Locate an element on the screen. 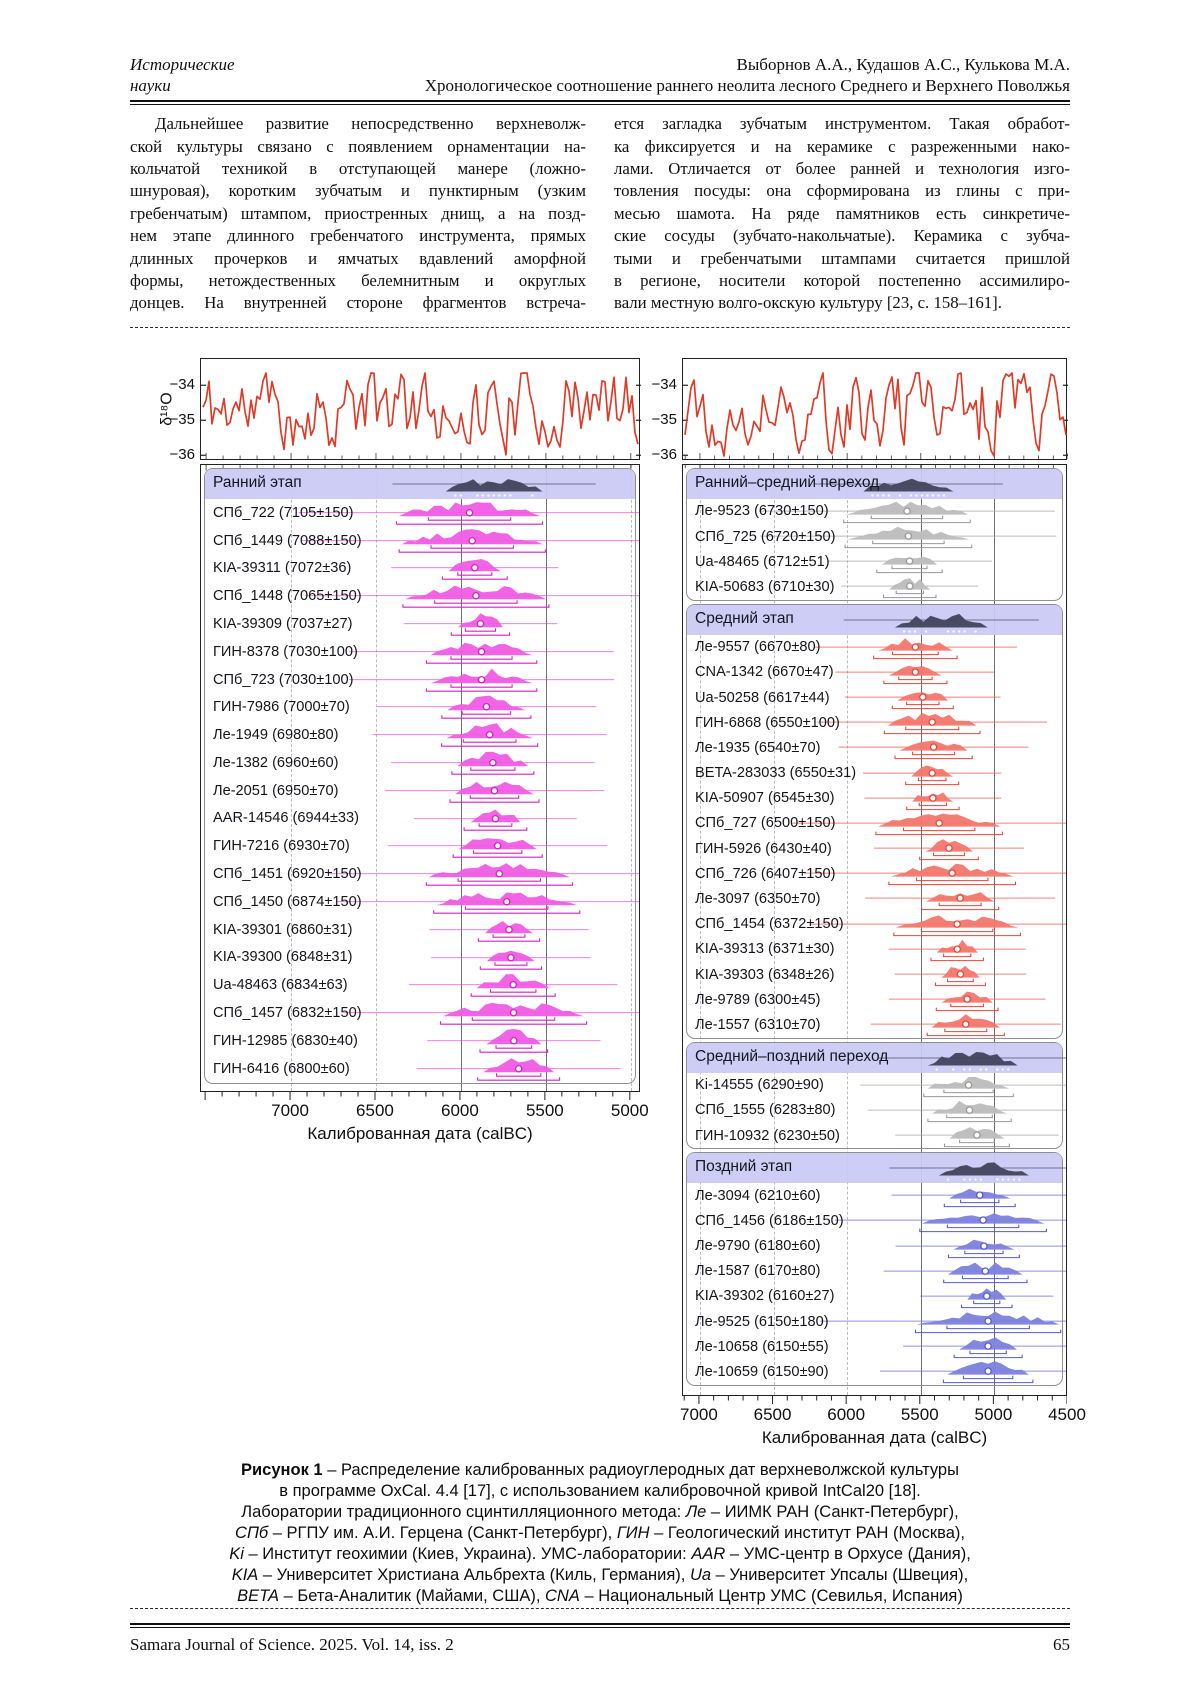 The image size is (1200, 1697). x-tick-label: 5500 is located at coordinates (544, 1111).